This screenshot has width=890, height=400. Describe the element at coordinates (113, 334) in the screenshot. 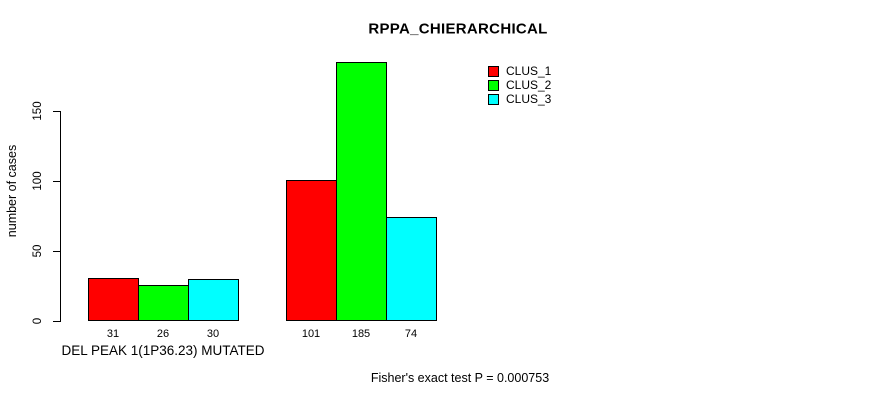

I see `bar-value-label: 31` at that location.